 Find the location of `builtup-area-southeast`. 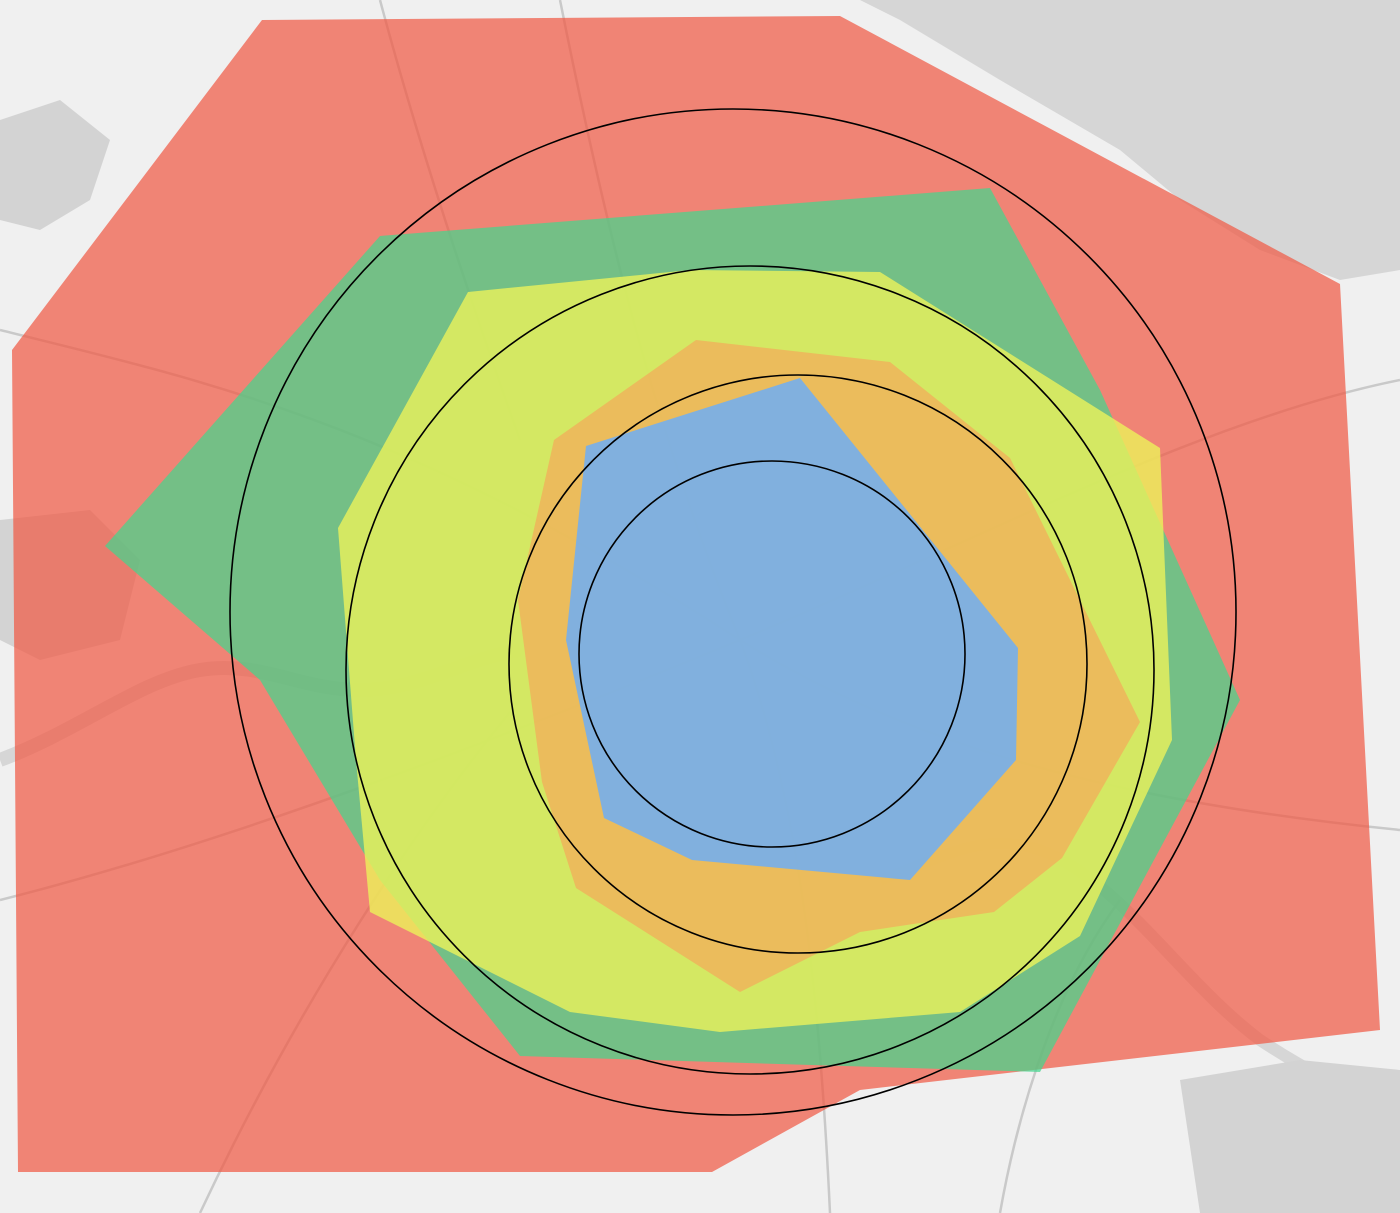

builtup-area-southeast is located at coordinates (1290, 1136).